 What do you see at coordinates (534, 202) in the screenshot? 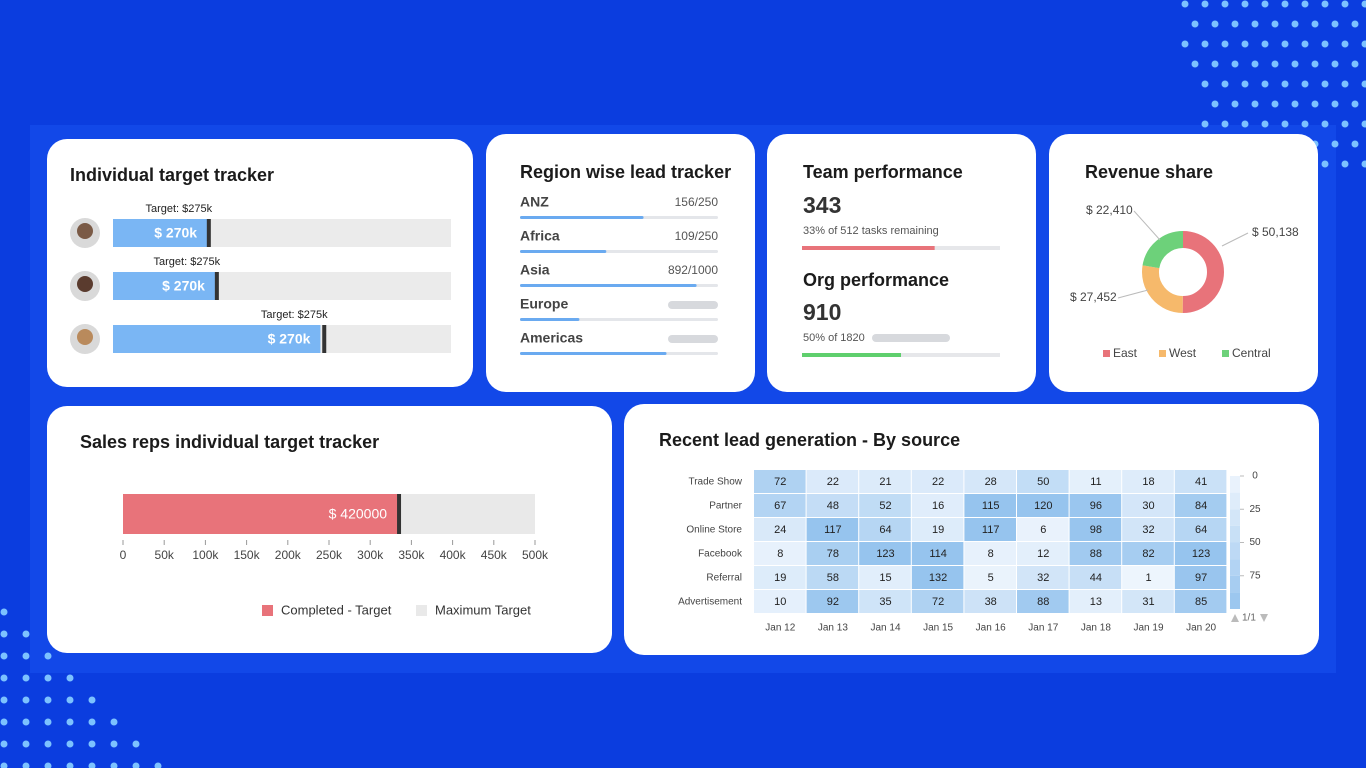
I see `region-name: ANZ` at bounding box center [534, 202].